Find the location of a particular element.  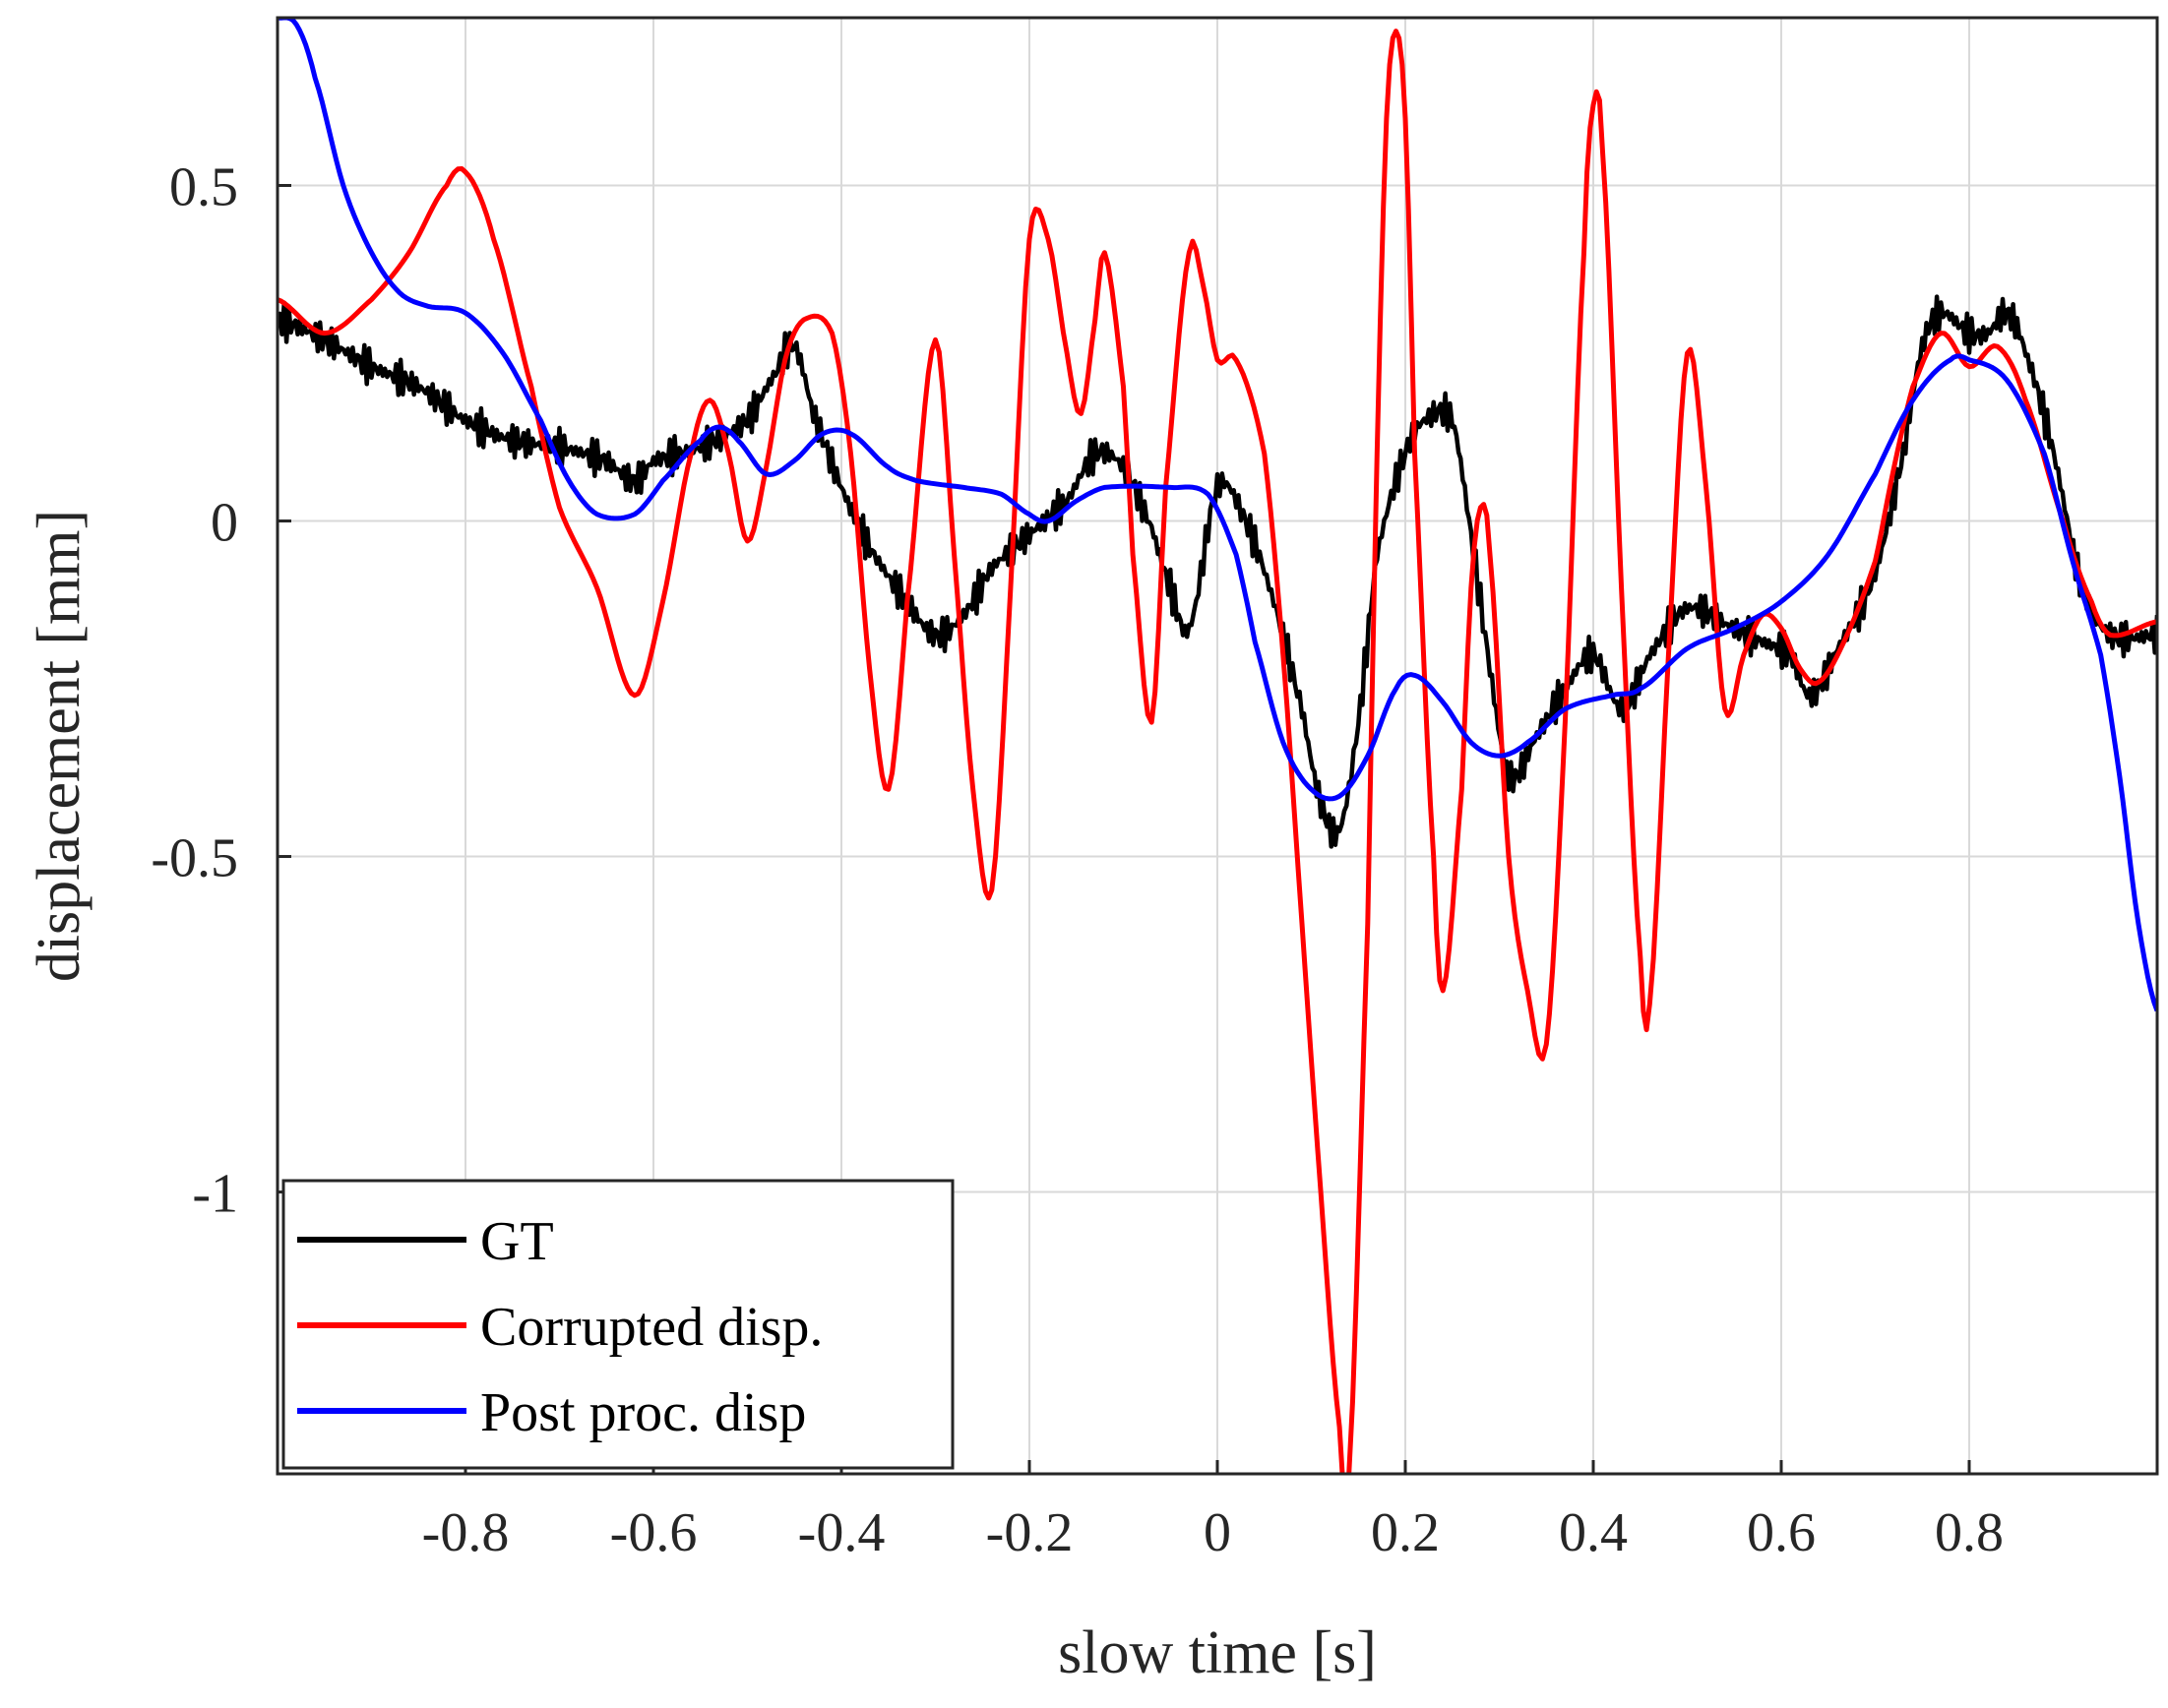

x-tick-label: 0 is located at coordinates (1217, 1533).